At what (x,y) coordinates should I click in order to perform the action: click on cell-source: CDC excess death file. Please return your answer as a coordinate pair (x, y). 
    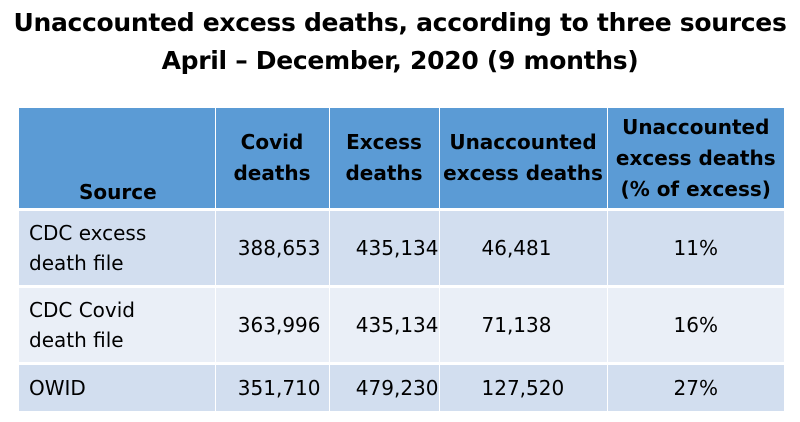
    Looking at the image, I should click on (117, 248).